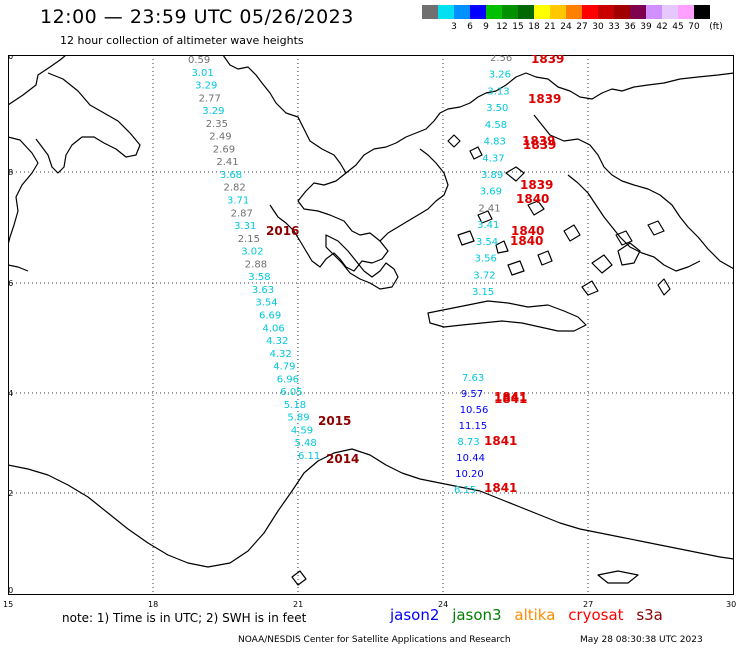  Describe the element at coordinates (298, 604) in the screenshot. I see `lon-tick-label: 21` at that location.